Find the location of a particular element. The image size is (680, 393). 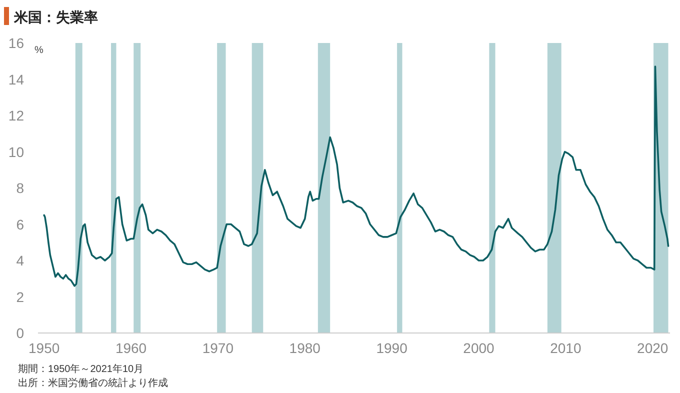

x-tick-label: 2000 is located at coordinates (479, 348).